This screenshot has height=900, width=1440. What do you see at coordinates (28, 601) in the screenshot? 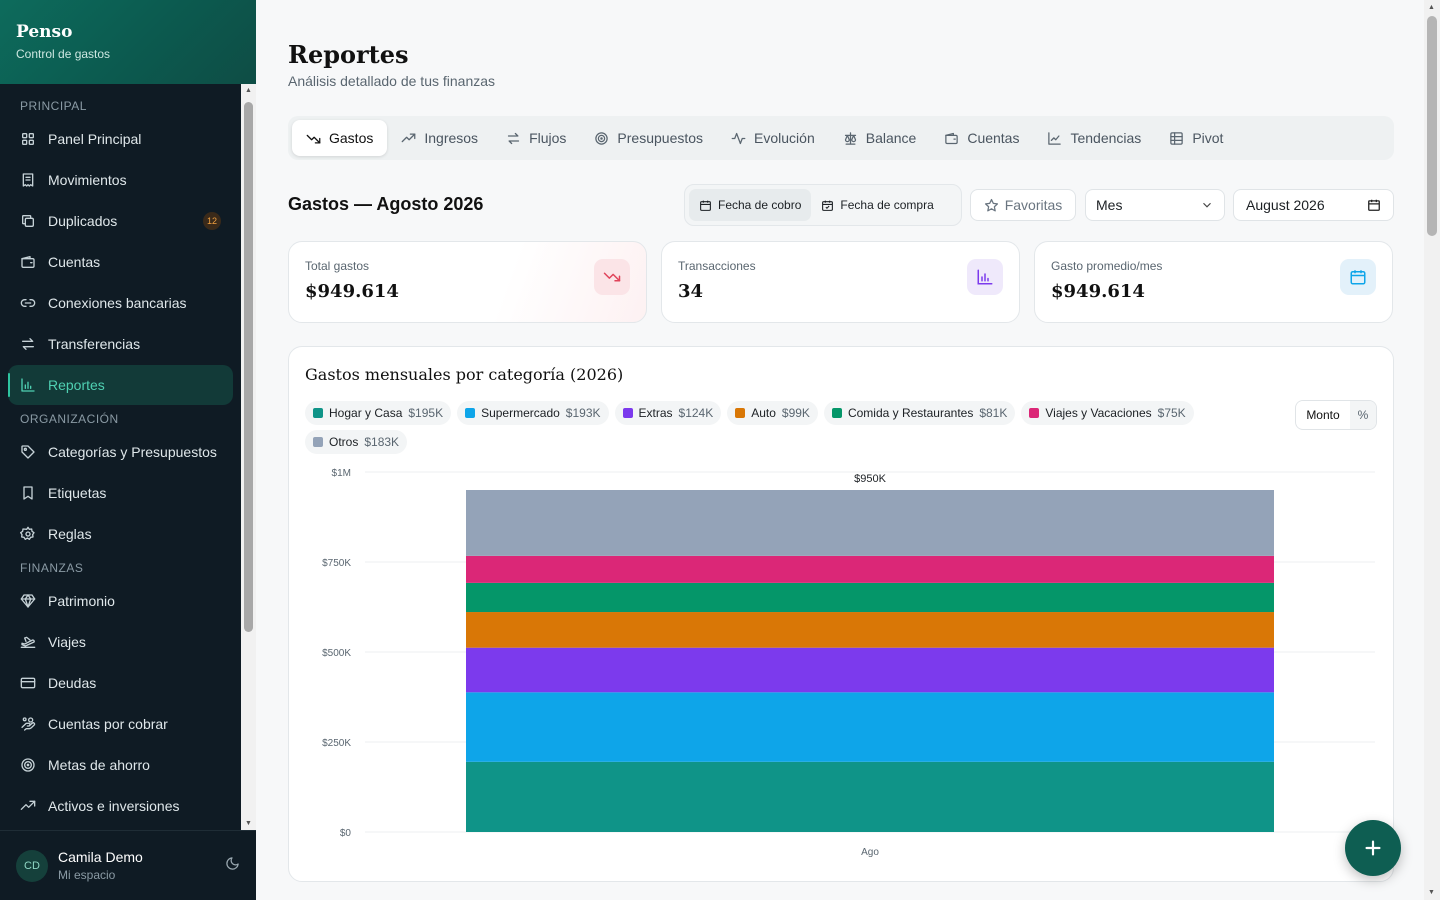
I see `gem-icon` at bounding box center [28, 601].